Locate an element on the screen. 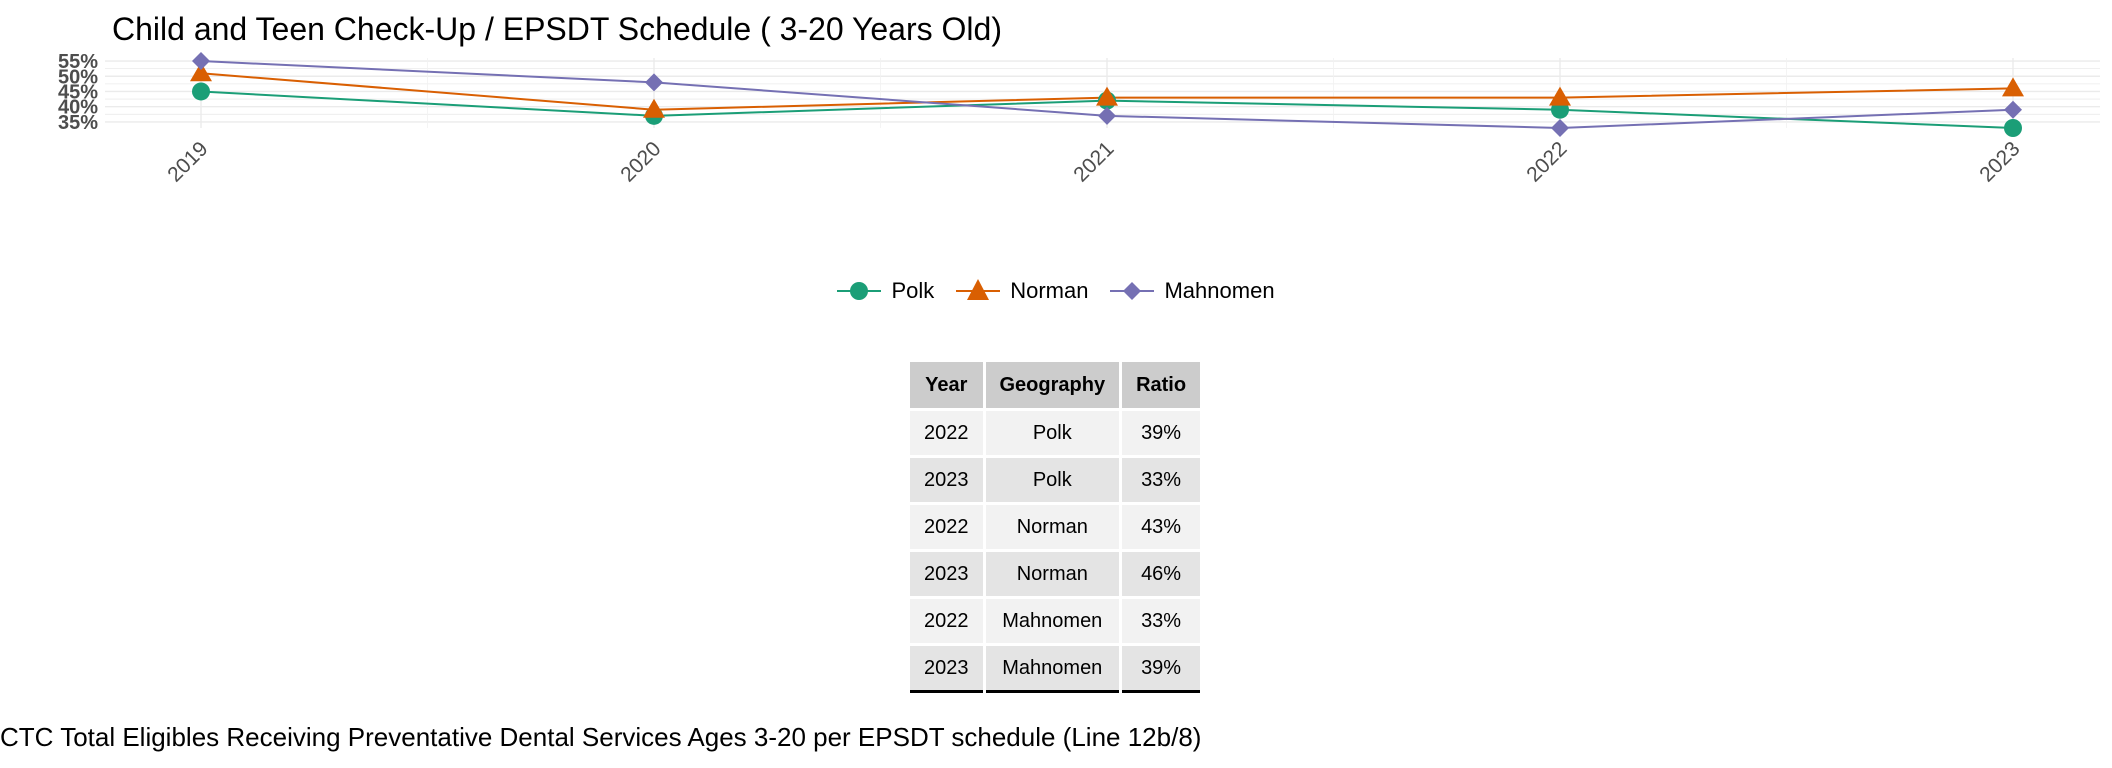 The image size is (2112, 768). table-cell-ratio: 43% is located at coordinates (1160, 526).